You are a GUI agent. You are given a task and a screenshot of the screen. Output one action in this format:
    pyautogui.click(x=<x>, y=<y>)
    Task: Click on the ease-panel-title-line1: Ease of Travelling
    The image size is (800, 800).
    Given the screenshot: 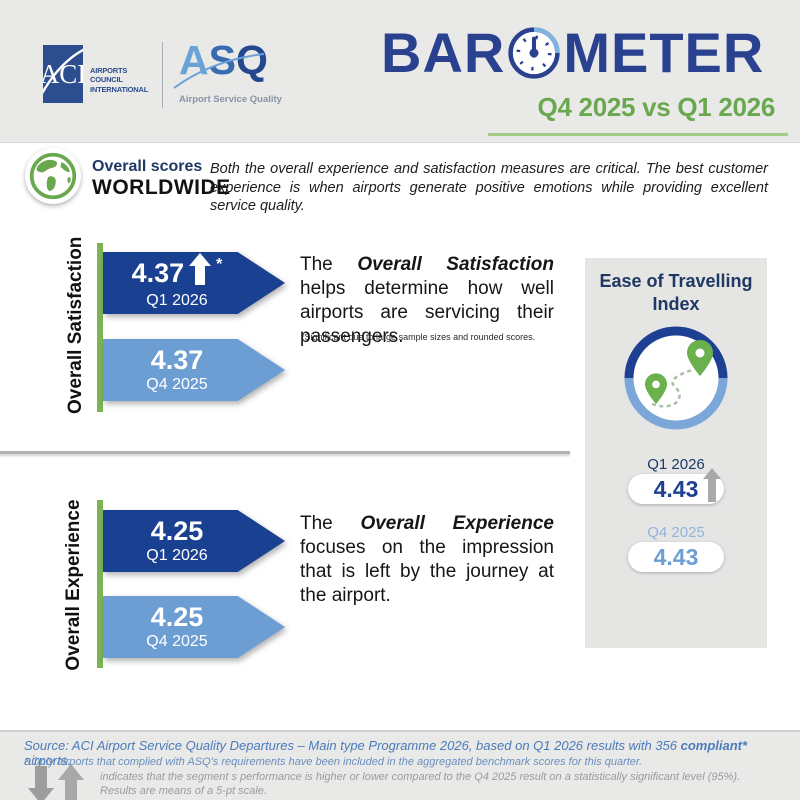 What is the action you would take?
    pyautogui.click(x=676, y=281)
    